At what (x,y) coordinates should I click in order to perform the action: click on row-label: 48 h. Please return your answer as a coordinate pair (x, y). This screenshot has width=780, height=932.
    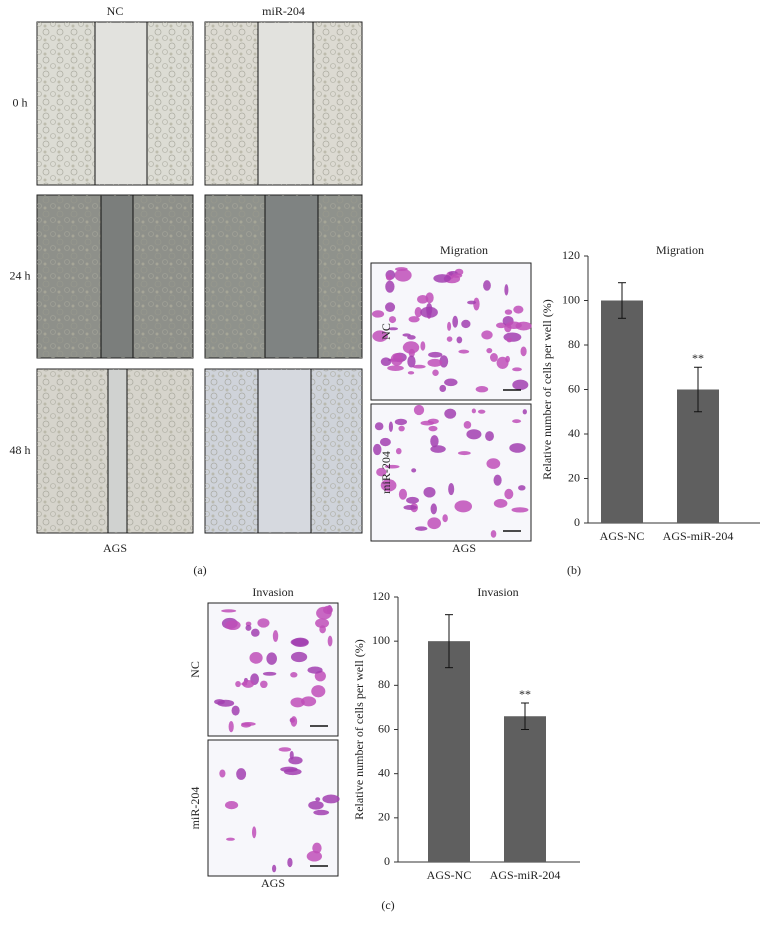
    Looking at the image, I should click on (20, 450).